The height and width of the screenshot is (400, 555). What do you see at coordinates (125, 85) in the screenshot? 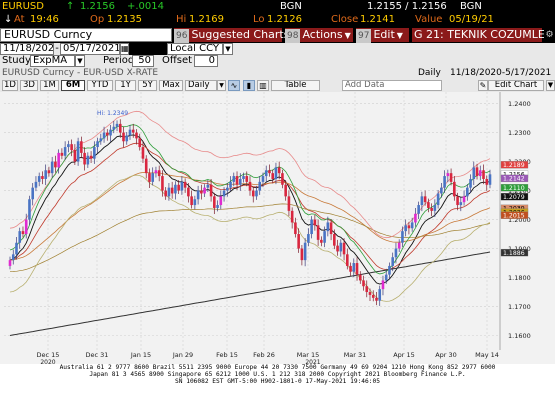
I see `period-1y-button: 1Y` at bounding box center [125, 85].